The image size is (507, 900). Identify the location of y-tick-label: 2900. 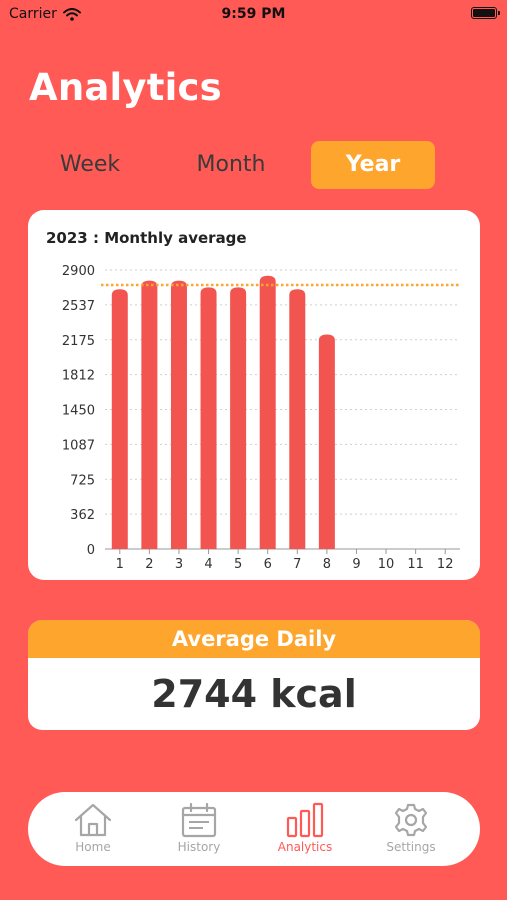
(78, 271).